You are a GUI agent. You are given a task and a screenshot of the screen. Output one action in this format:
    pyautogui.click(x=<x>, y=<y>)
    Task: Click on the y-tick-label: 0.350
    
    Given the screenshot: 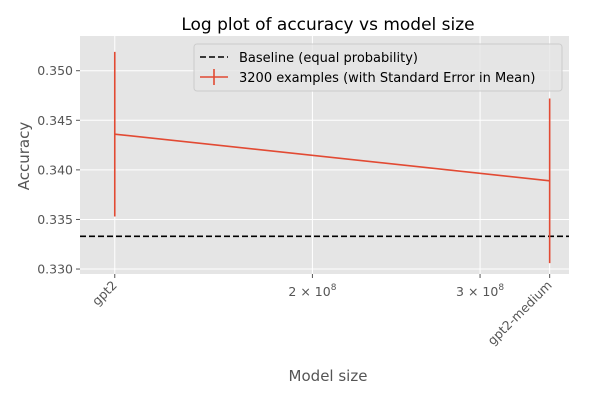 What is the action you would take?
    pyautogui.click(x=55, y=70)
    